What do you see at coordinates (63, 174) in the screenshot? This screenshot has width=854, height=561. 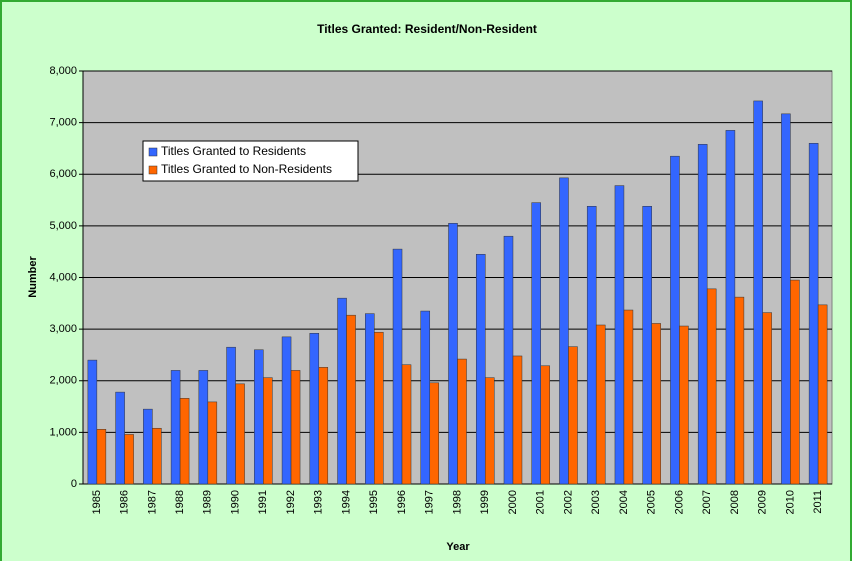 I see `y-tick-label: 6,000` at bounding box center [63, 174].